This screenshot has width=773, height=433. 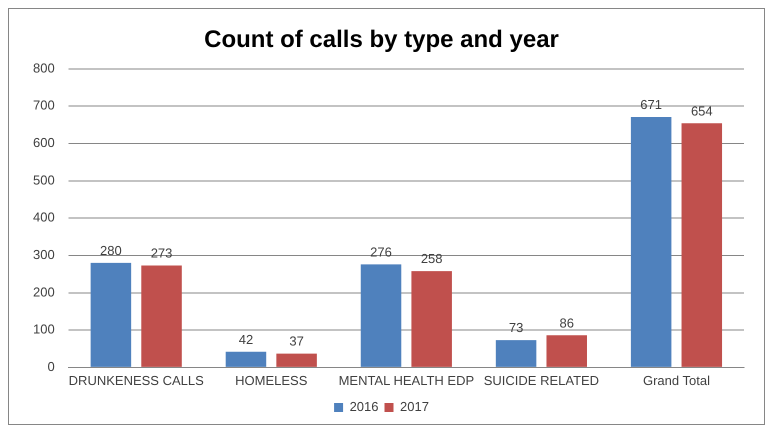 I want to click on y-tick-label: 100, so click(x=43, y=329).